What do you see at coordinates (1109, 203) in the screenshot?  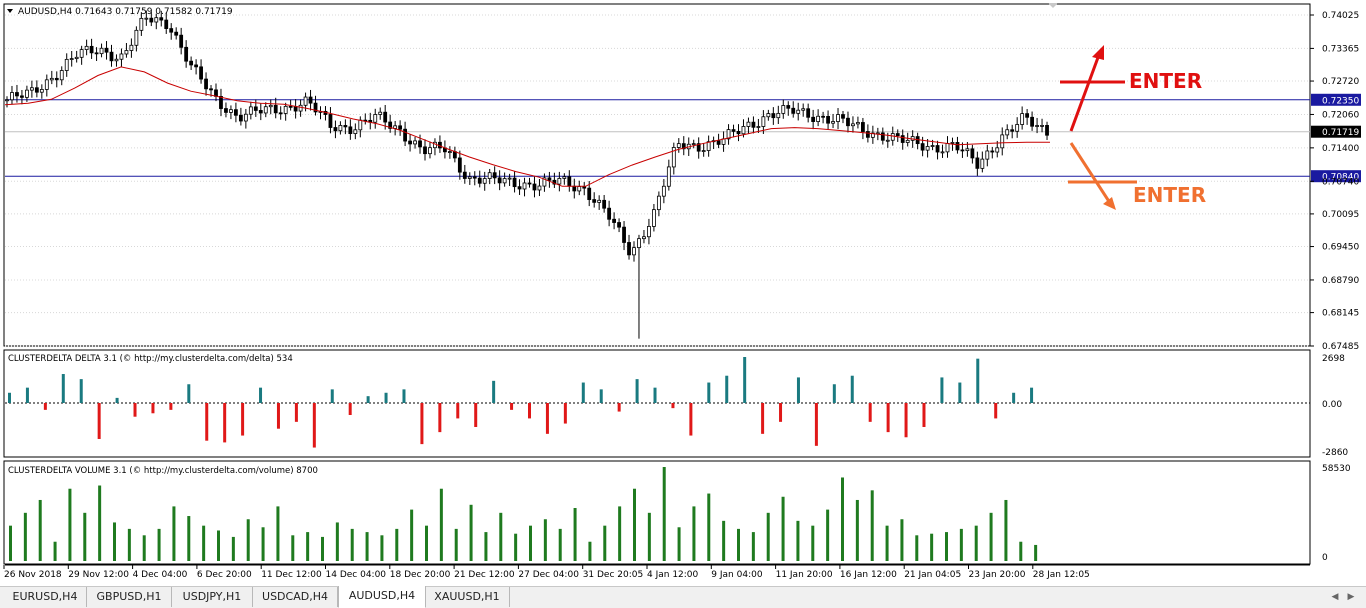 I see `down-arrow-head-icon` at bounding box center [1109, 203].